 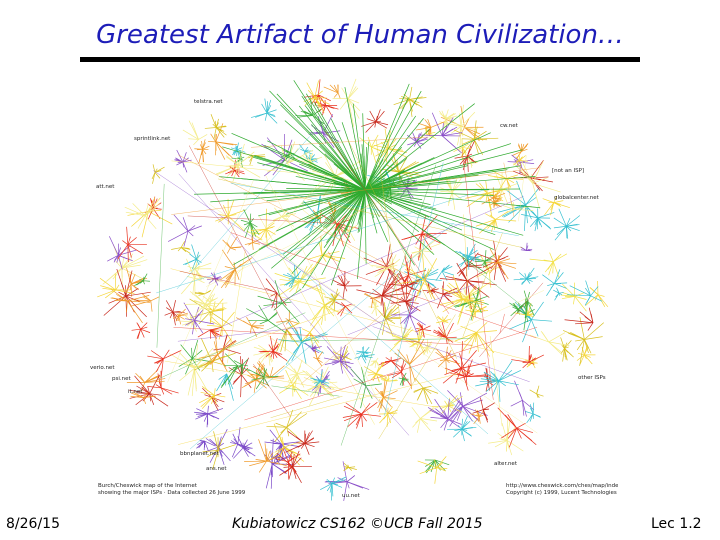 What do you see at coordinates (351, 496) in the screenshot?
I see `map-label: uu.net` at bounding box center [351, 496].